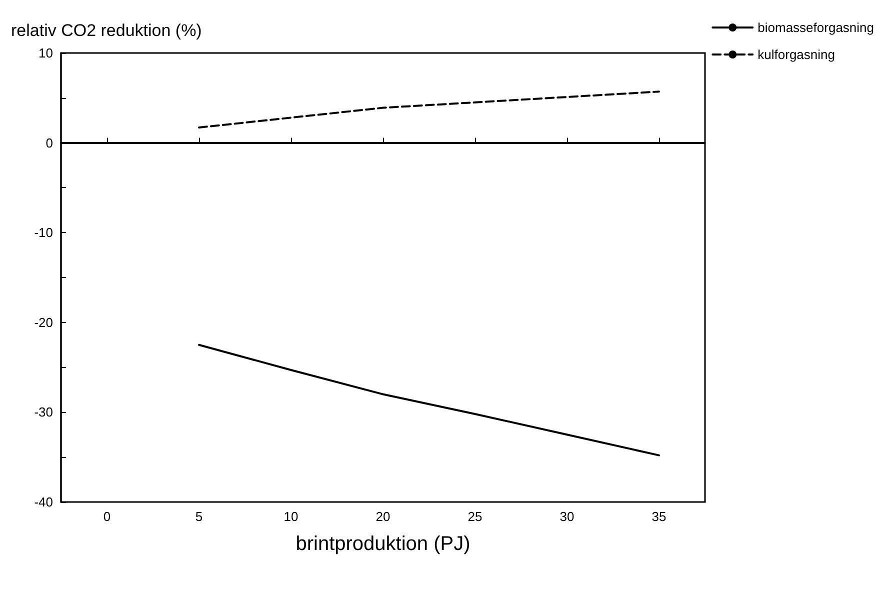 The width and height of the screenshot is (893, 590). Describe the element at coordinates (199, 516) in the screenshot. I see `x-tick-label: 5` at that location.